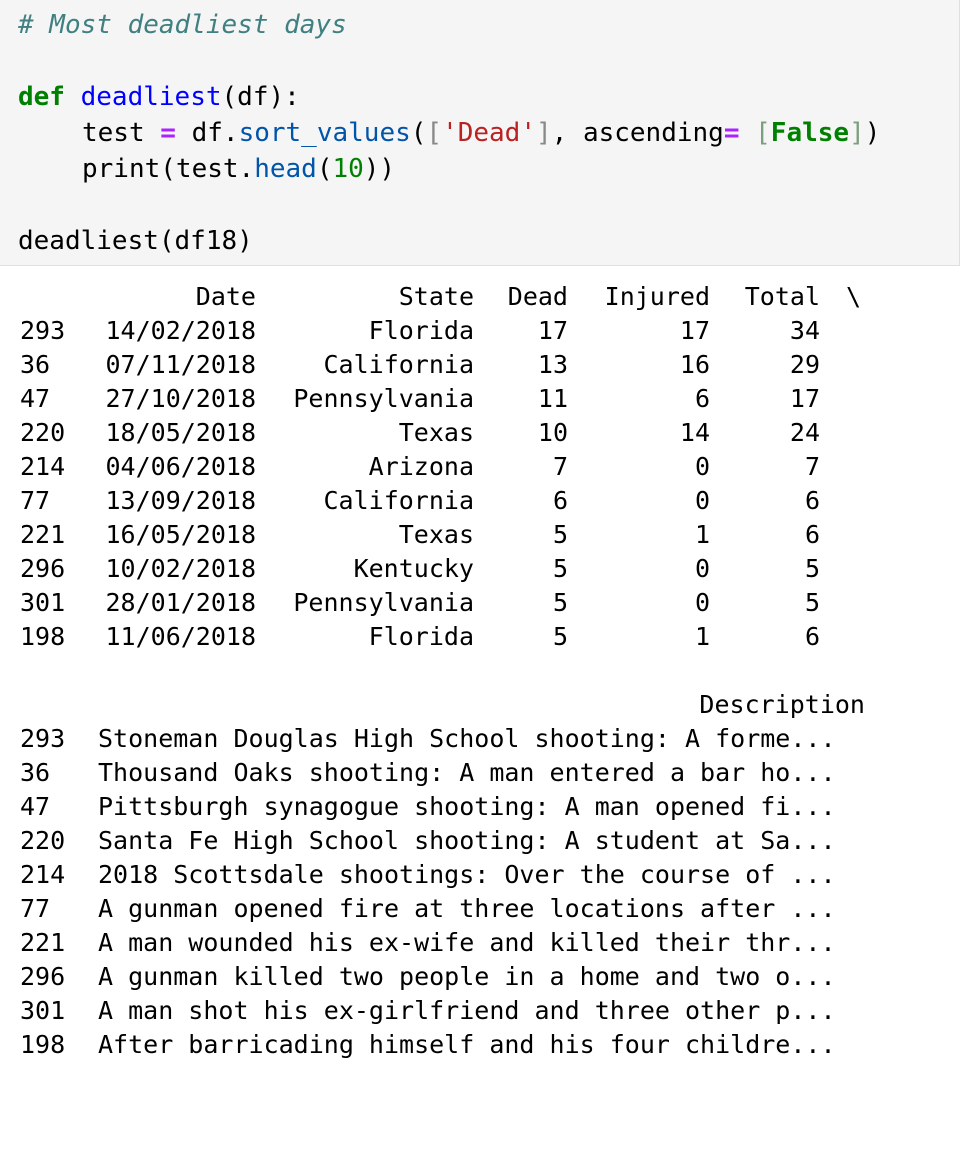 This screenshot has height=1164, width=962. What do you see at coordinates (285, 169) in the screenshot?
I see `method-head: head` at bounding box center [285, 169].